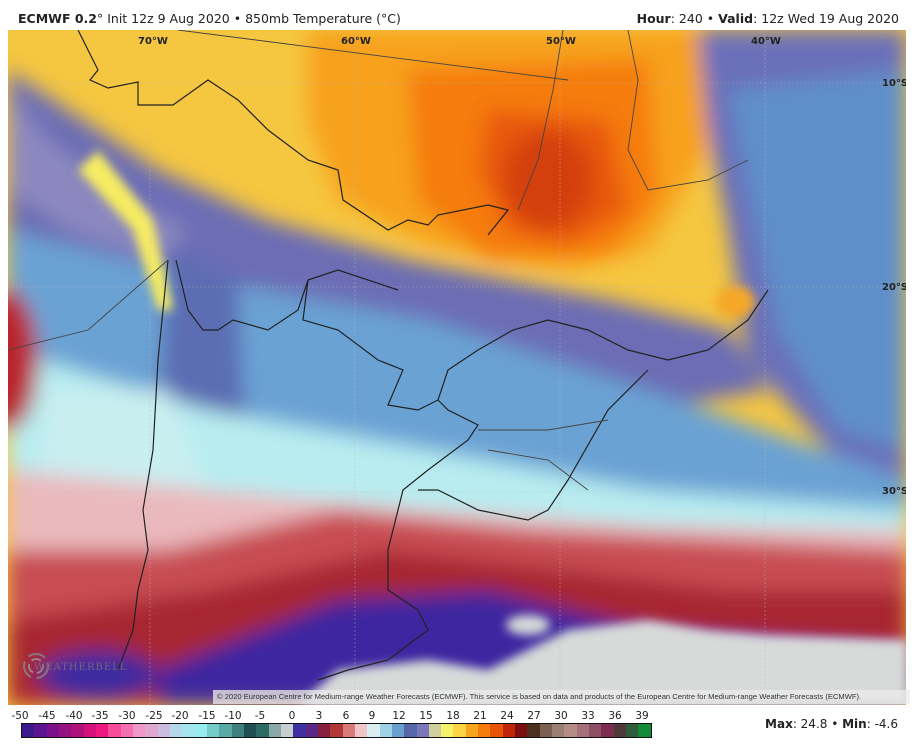  I want to click on tick: 18, so click(453, 716).